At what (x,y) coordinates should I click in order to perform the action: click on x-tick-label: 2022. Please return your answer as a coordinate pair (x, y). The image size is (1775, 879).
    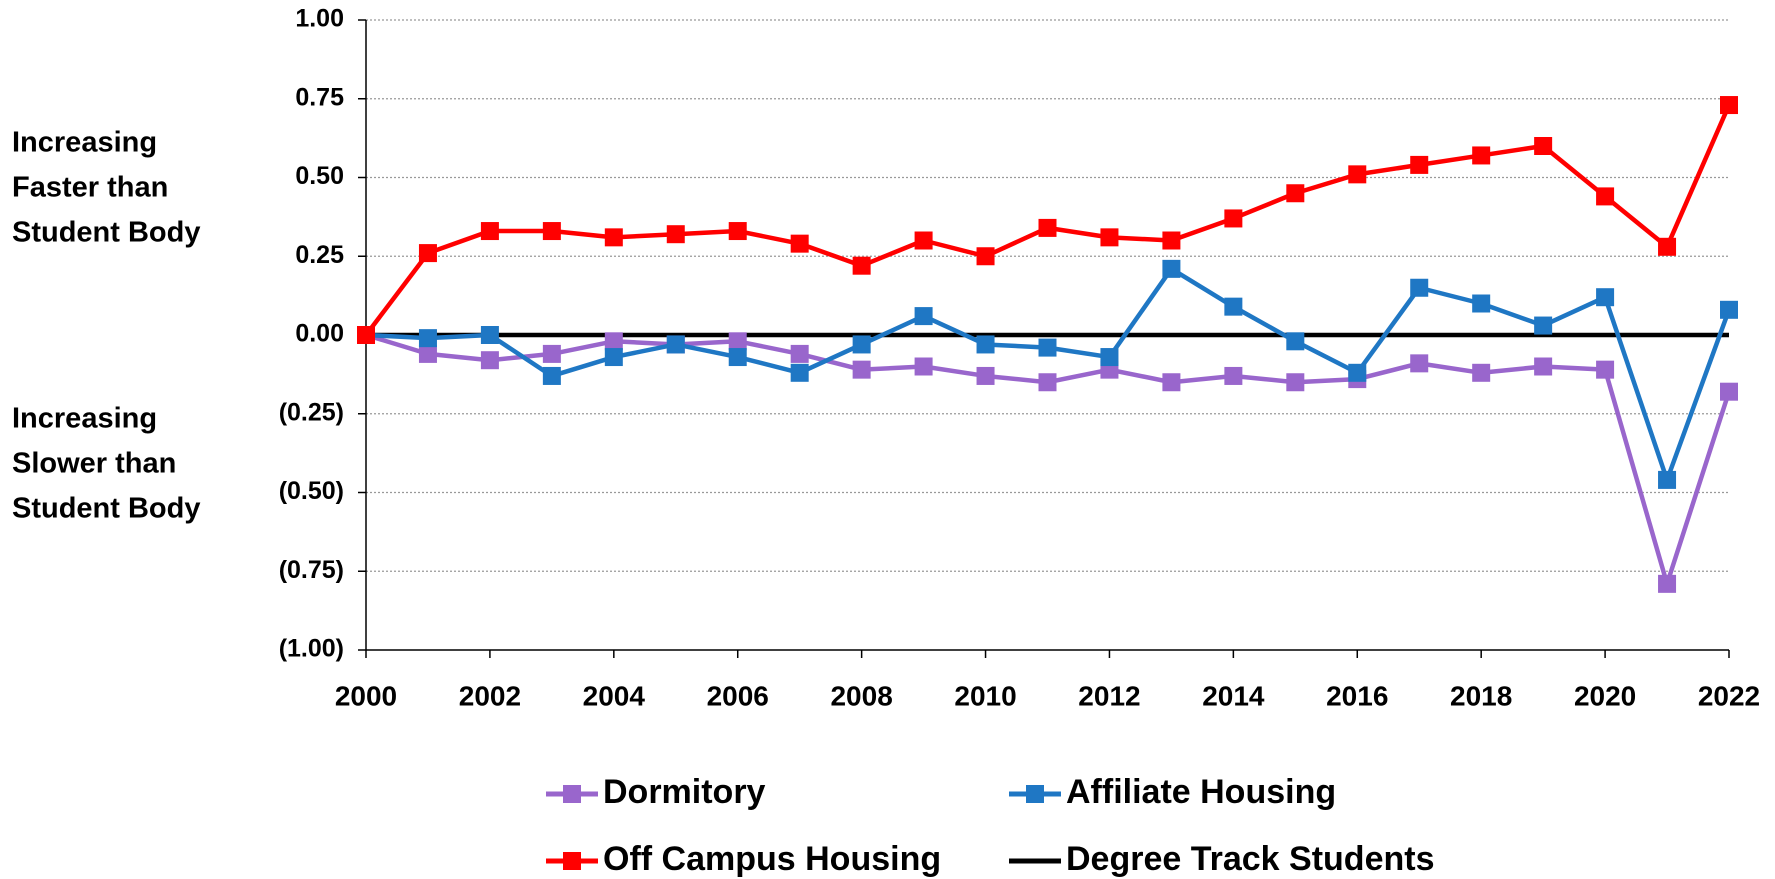
    Looking at the image, I should click on (1729, 695).